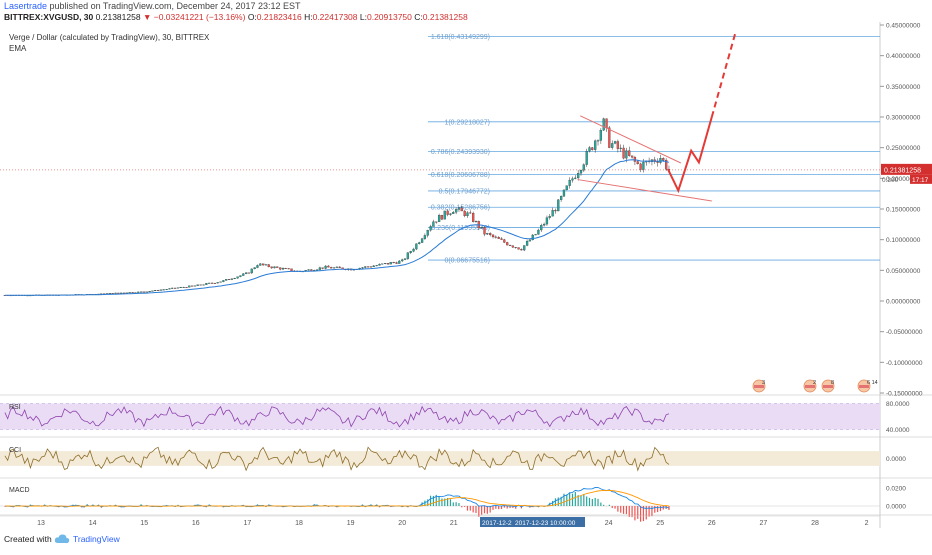 The image size is (932, 555). Describe the element at coordinates (903, 271) in the screenshot. I see `y-tick-label: 0.05000000` at that location.